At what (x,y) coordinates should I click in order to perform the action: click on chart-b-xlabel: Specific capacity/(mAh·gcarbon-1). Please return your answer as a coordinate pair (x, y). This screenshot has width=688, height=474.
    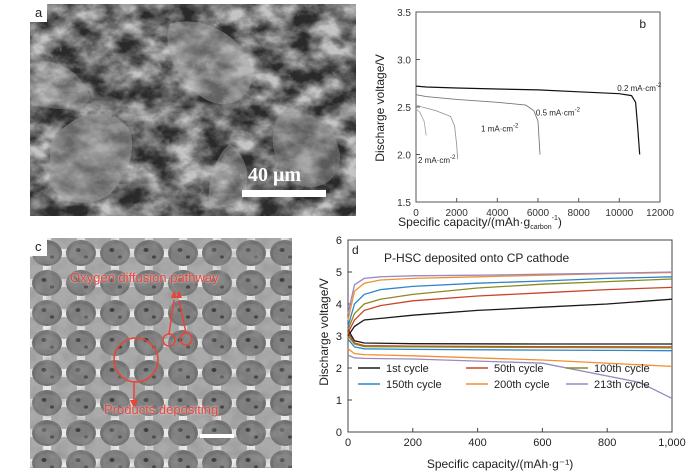
    Looking at the image, I should click on (480, 223).